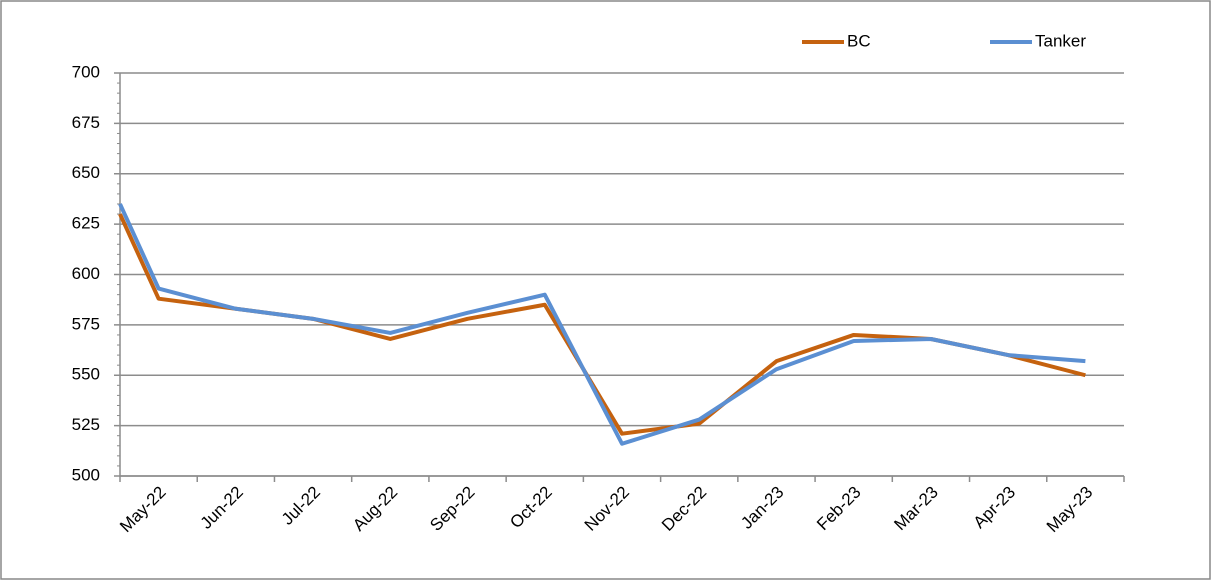 Image resolution: width=1211 pixels, height=580 pixels. I want to click on y-tick-label: 625, so click(86, 223).